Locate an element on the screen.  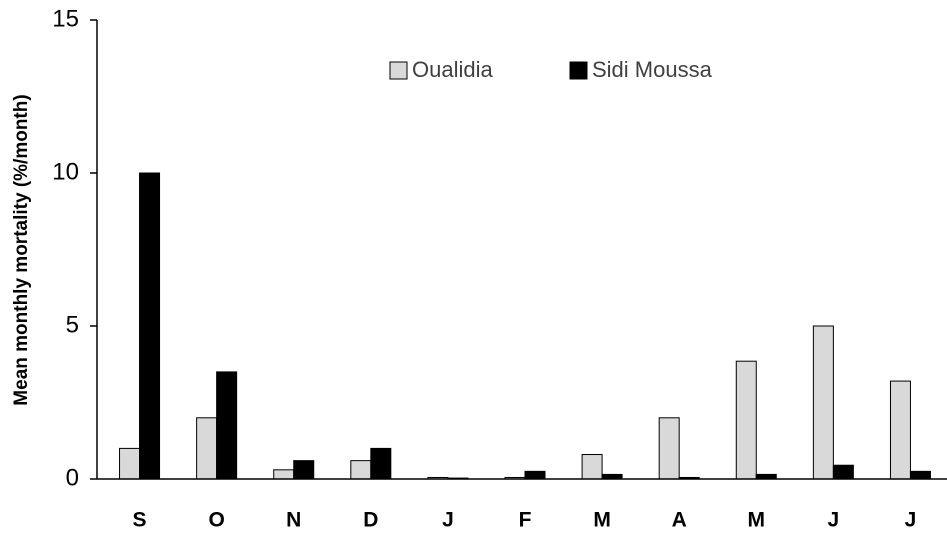
y-tick-label: 5 is located at coordinates (72, 324).